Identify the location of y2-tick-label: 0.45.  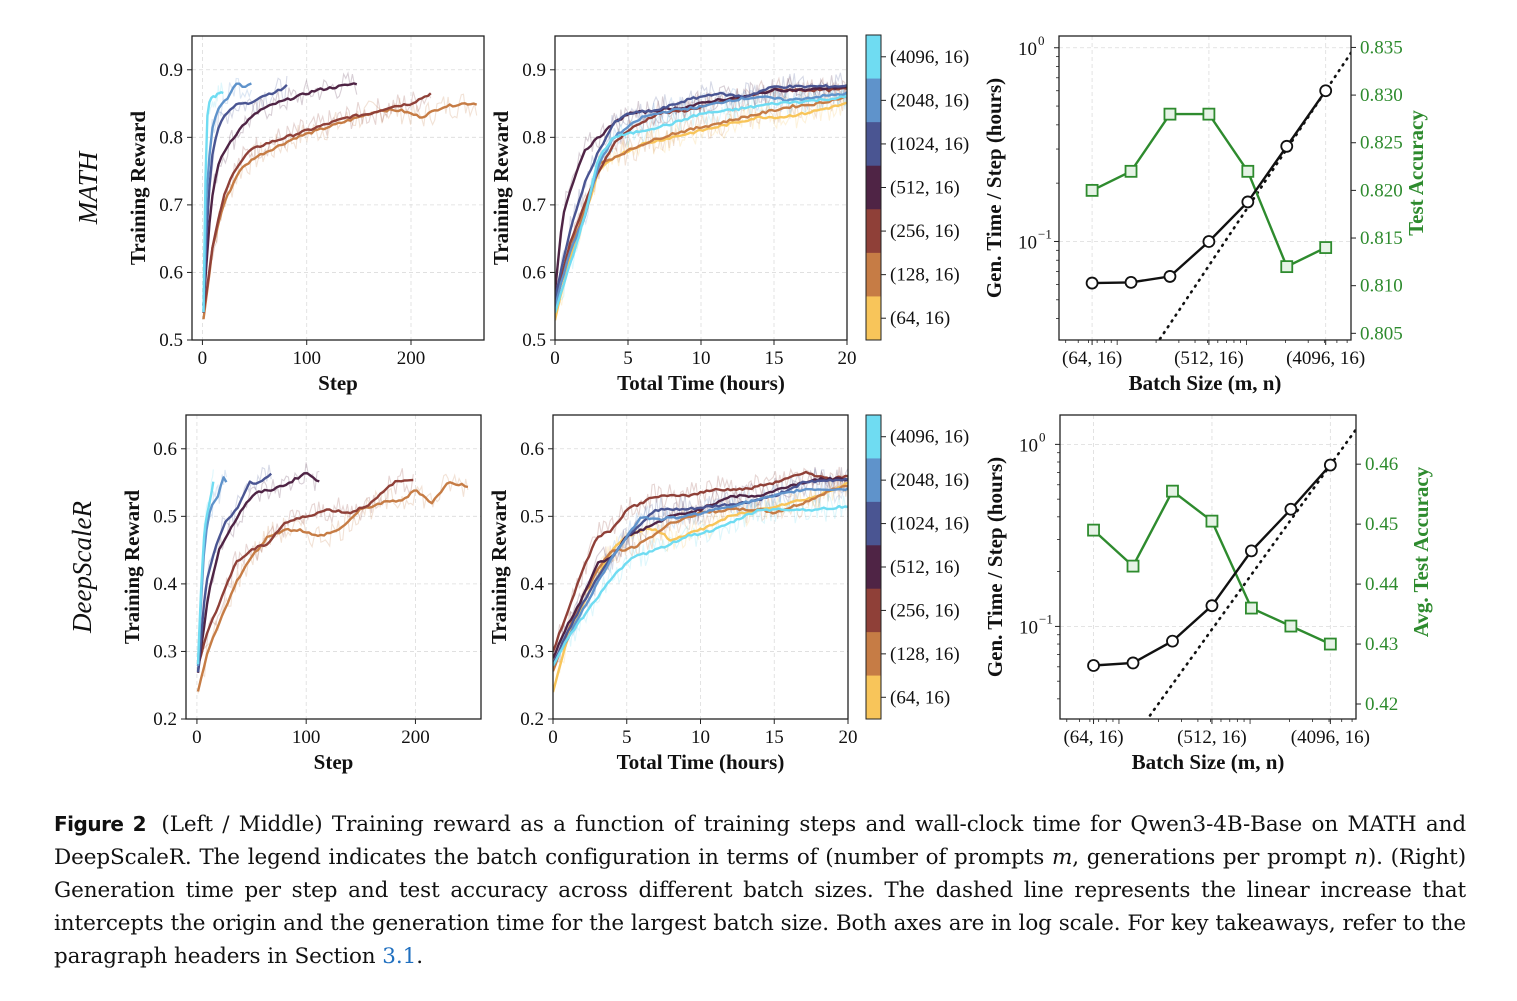
(1381, 524).